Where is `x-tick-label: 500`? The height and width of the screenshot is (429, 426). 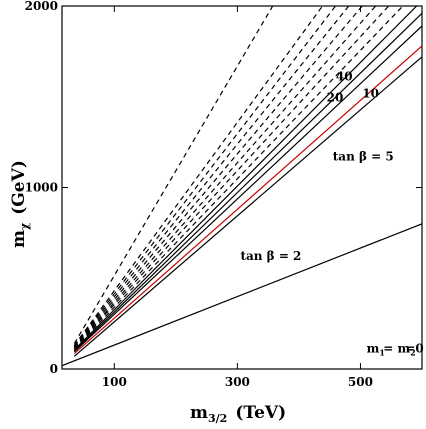 x-tick-label: 500 is located at coordinates (360, 382).